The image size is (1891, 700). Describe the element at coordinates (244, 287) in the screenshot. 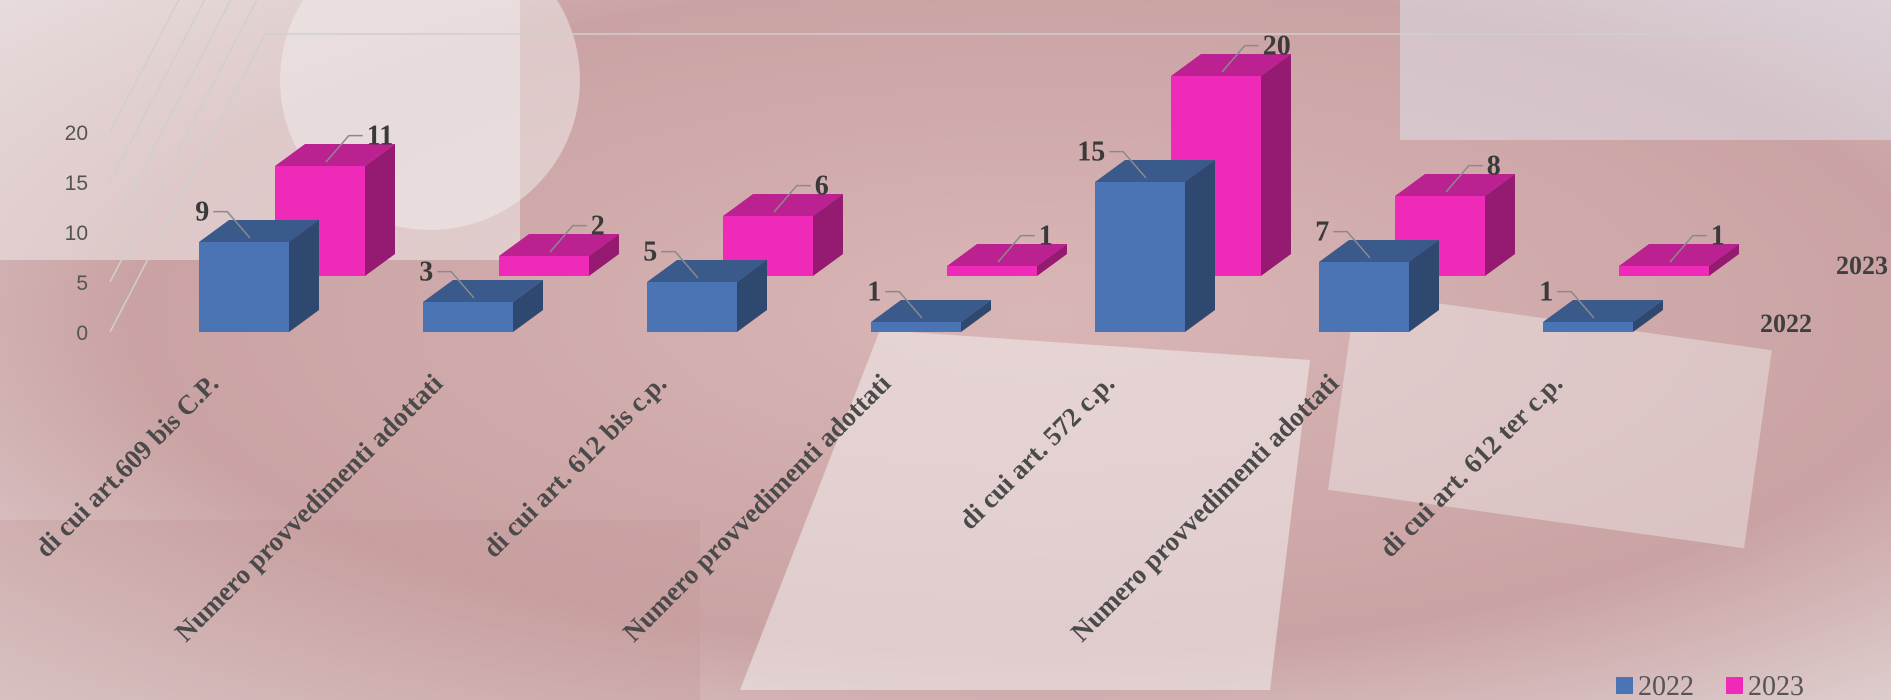

I see `bar-2022-0-front` at that location.